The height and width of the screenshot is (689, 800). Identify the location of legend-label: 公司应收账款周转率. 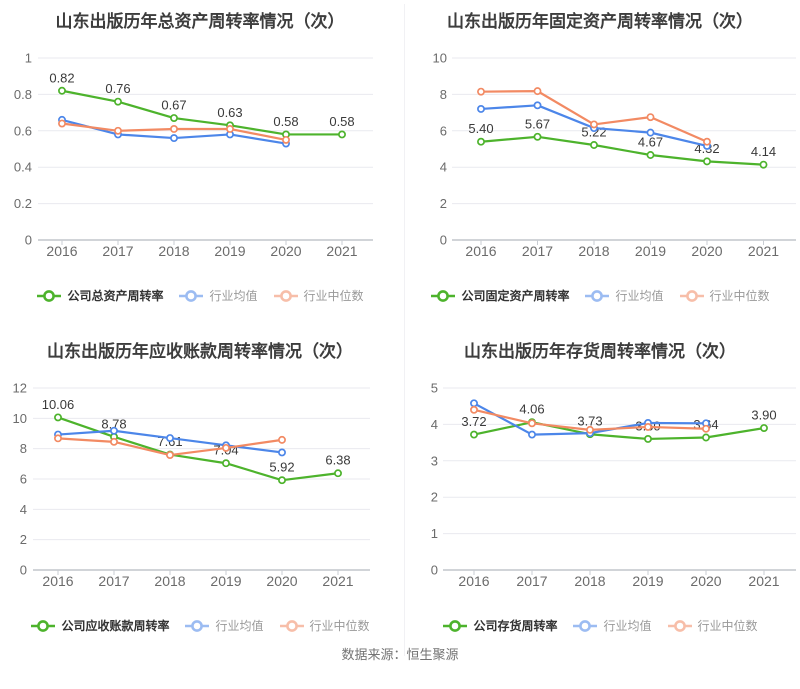
(115, 626).